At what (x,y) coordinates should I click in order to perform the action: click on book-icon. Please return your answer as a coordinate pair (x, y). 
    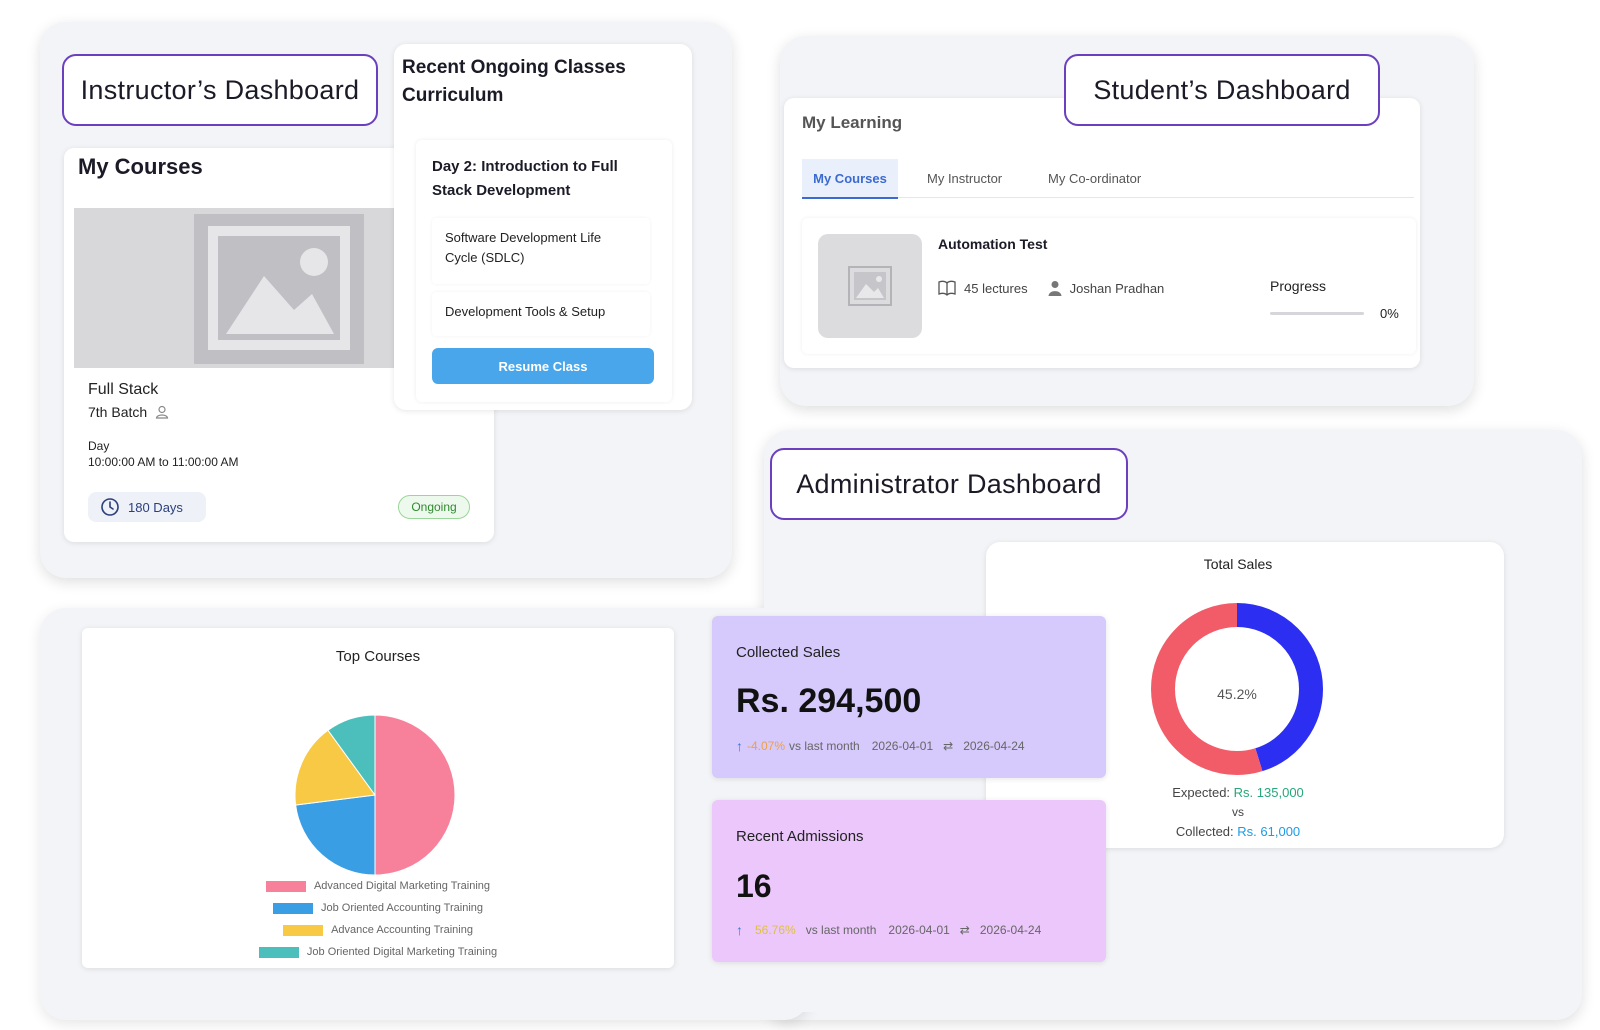
    Looking at the image, I should click on (947, 288).